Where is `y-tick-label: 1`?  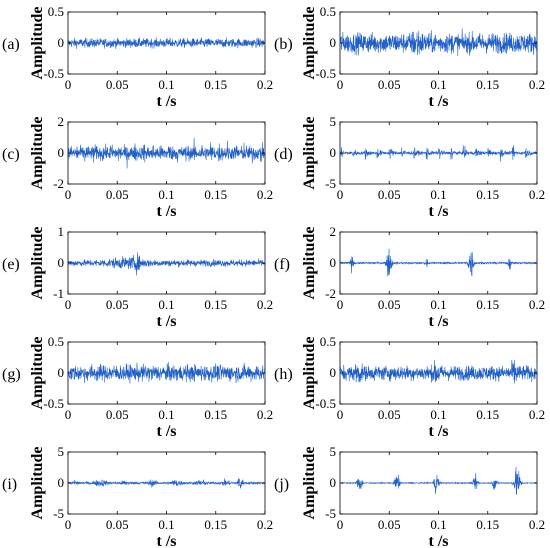 y-tick-label: 1 is located at coordinates (61, 231).